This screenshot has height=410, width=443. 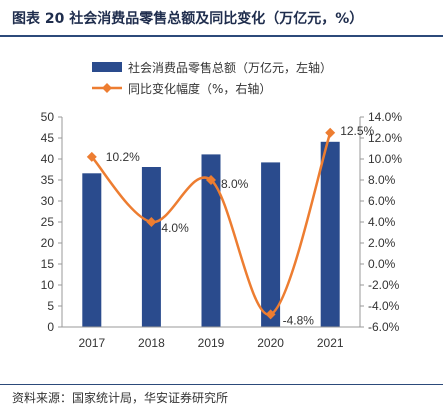 I want to click on x-tick-label-2018: 2018, so click(x=151, y=343).